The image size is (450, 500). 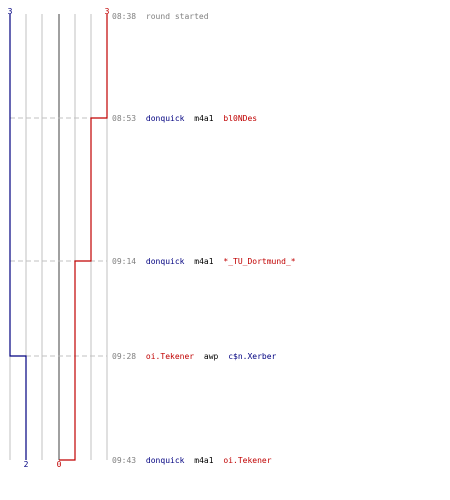 I want to click on blue-end-count: 2, so click(x=26, y=464).